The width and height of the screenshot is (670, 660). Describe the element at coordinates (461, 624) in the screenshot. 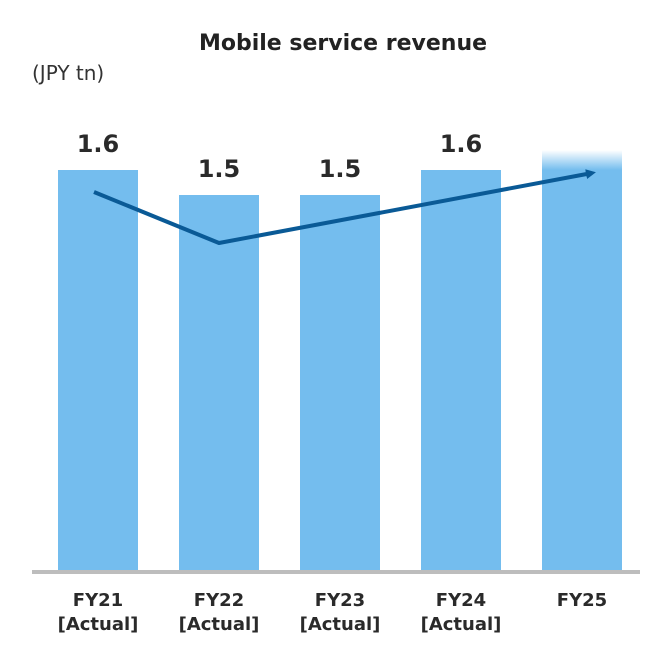

I see `tick-note-fy24: [Actual]` at that location.